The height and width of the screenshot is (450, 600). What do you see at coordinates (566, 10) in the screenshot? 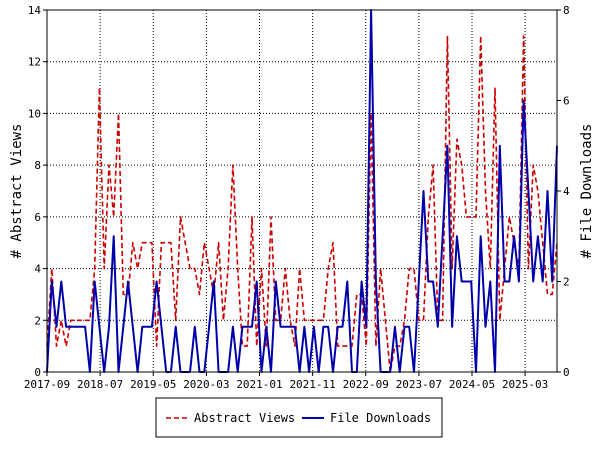
I see `y-tick-label-right: 8` at bounding box center [566, 10].